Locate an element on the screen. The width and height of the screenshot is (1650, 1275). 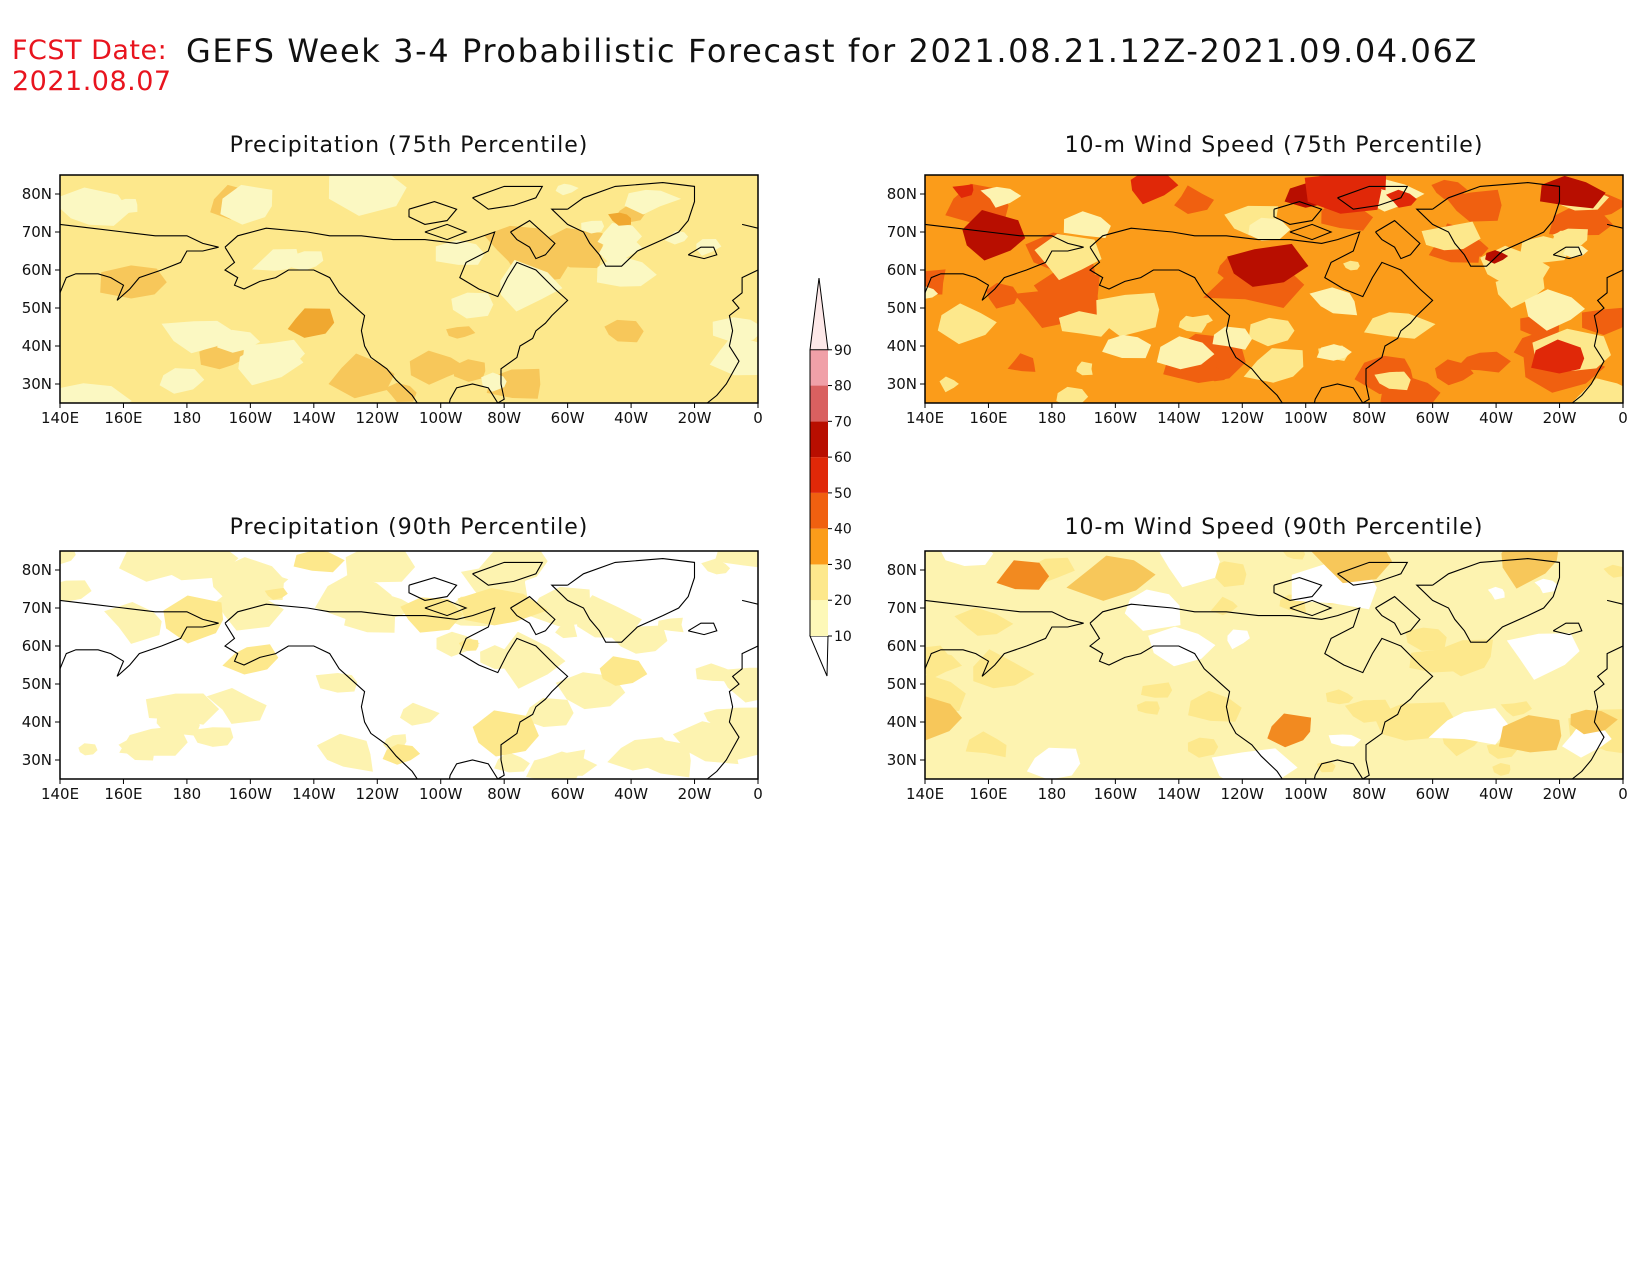
colorbar-low-extend is located at coordinates (819, 656).